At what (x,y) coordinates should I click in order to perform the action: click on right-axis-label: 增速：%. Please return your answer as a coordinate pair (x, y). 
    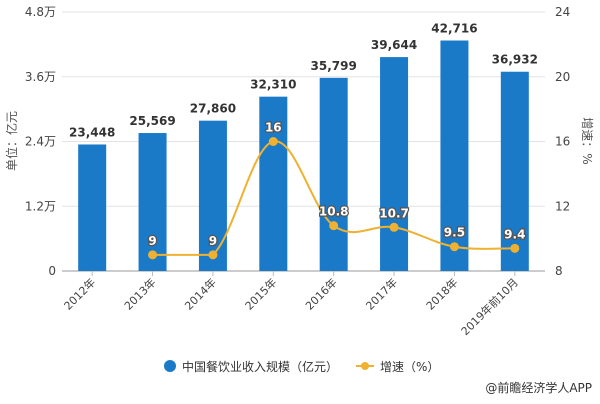
    Looking at the image, I should click on (587, 140).